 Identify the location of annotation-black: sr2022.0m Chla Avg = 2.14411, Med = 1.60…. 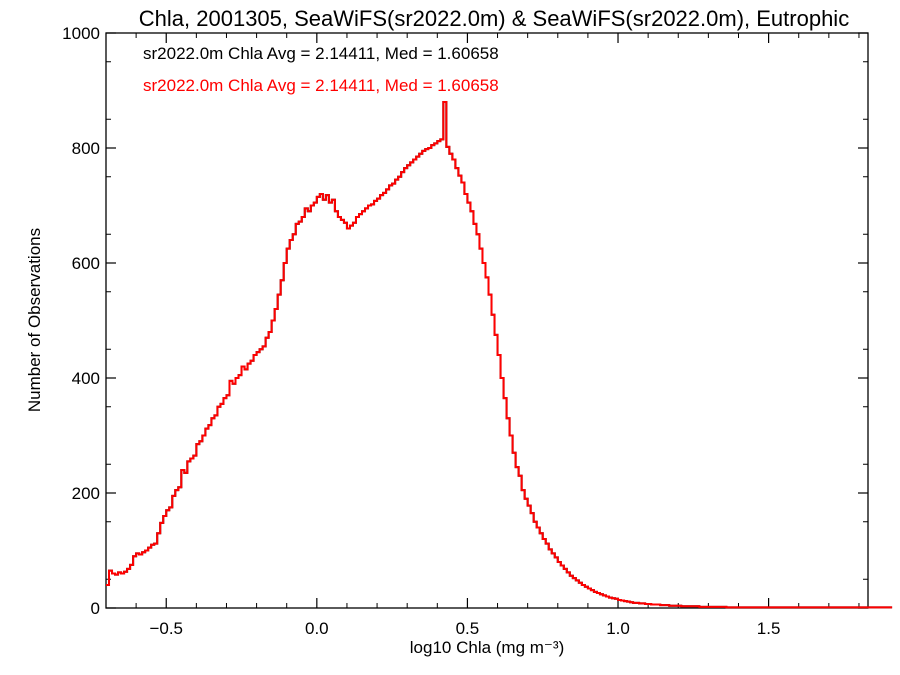
(321, 53).